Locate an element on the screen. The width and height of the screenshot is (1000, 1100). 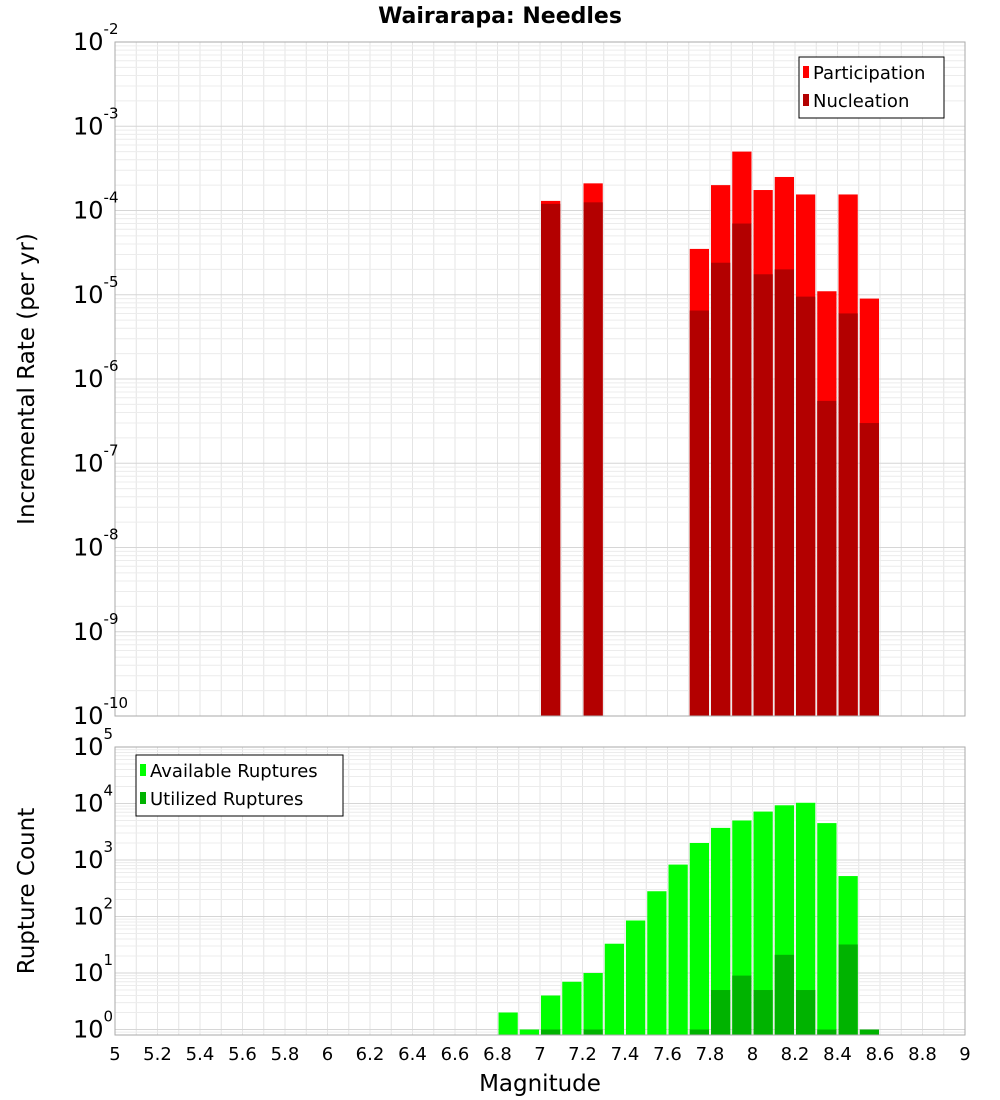
legend-label: Participation is located at coordinates (869, 73).